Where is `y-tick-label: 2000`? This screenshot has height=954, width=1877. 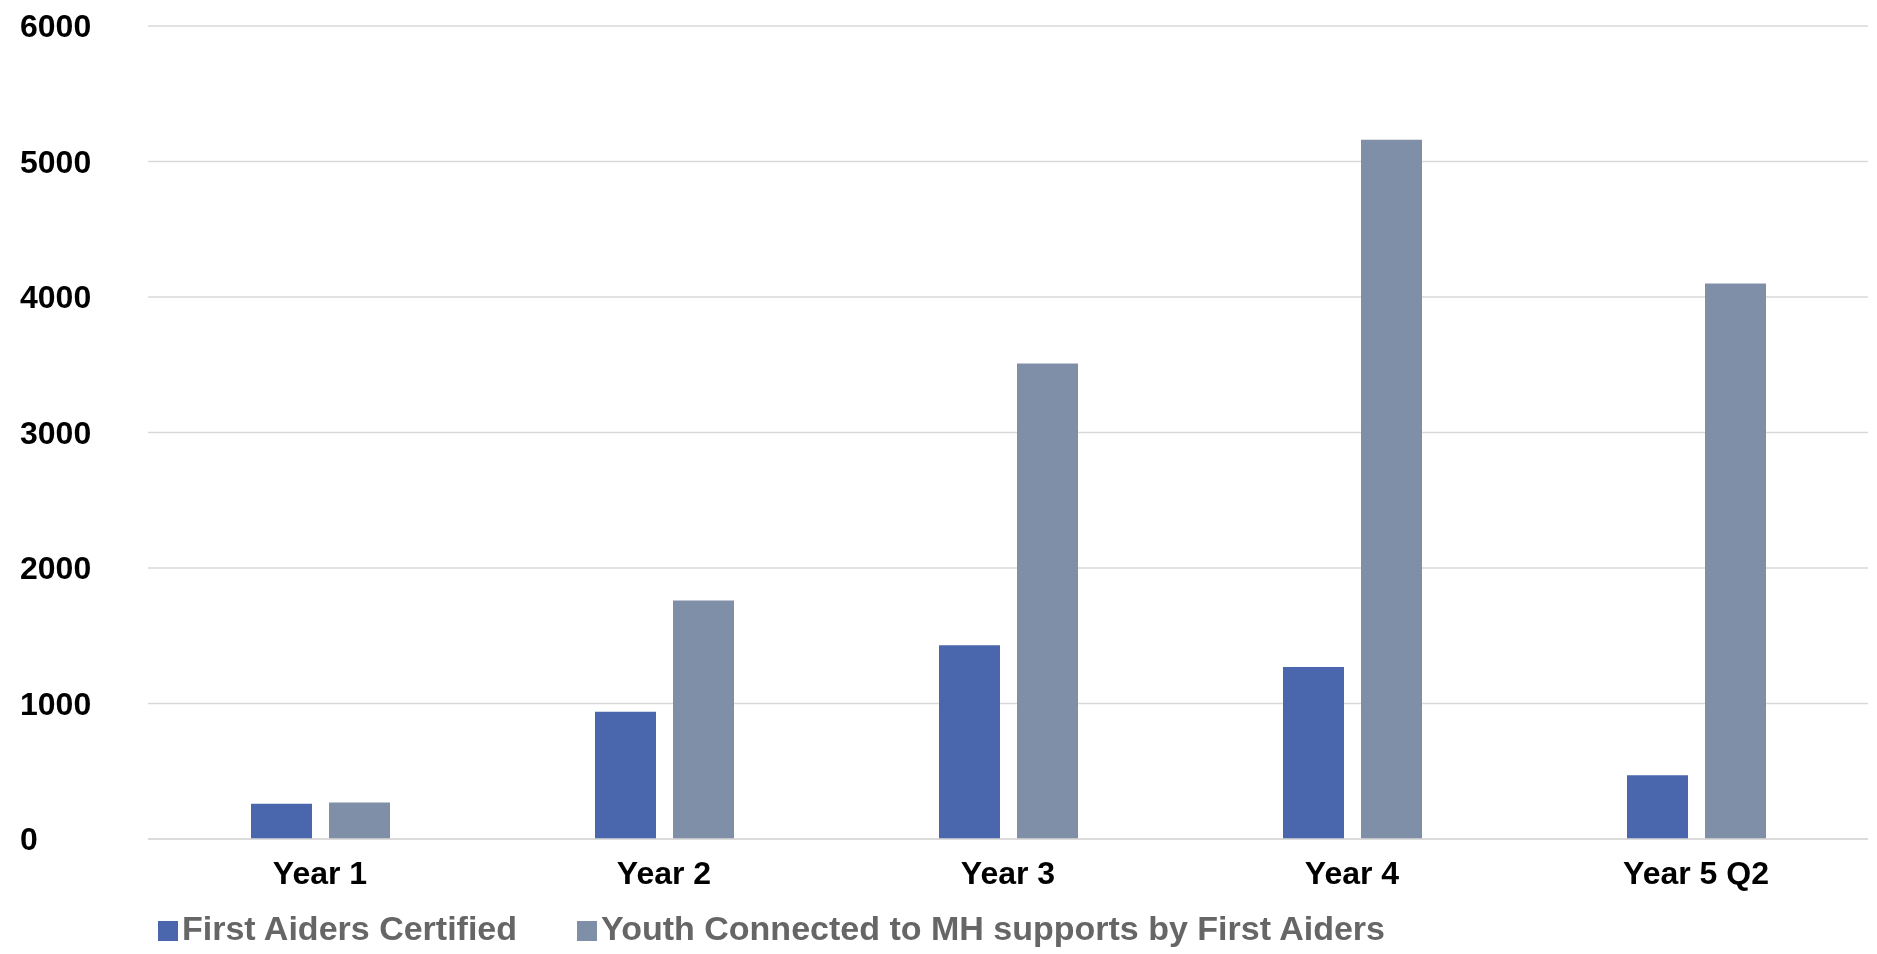
y-tick-label: 2000 is located at coordinates (56, 568).